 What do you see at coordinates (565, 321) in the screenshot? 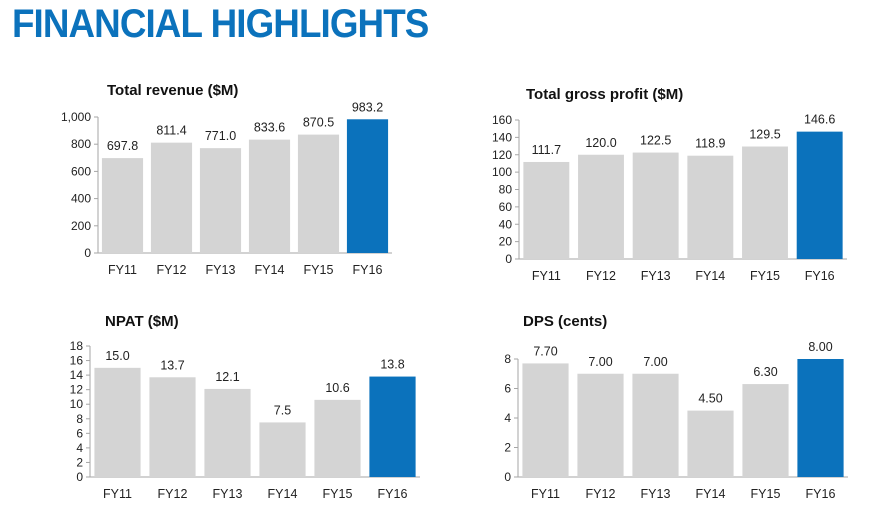
I see `chart-title: DPS (cents)` at bounding box center [565, 321].